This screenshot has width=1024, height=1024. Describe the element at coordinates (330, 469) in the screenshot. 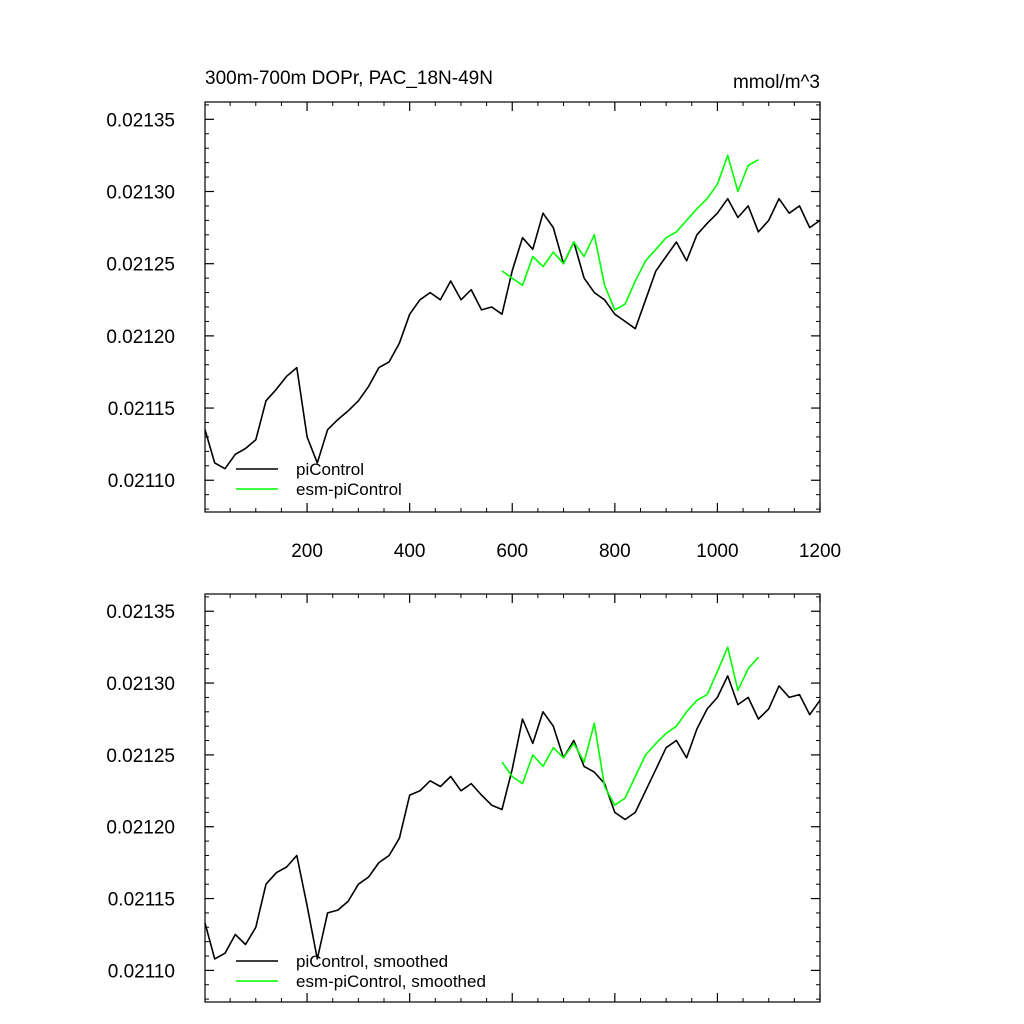

I see `legend-label: piControl` at that location.